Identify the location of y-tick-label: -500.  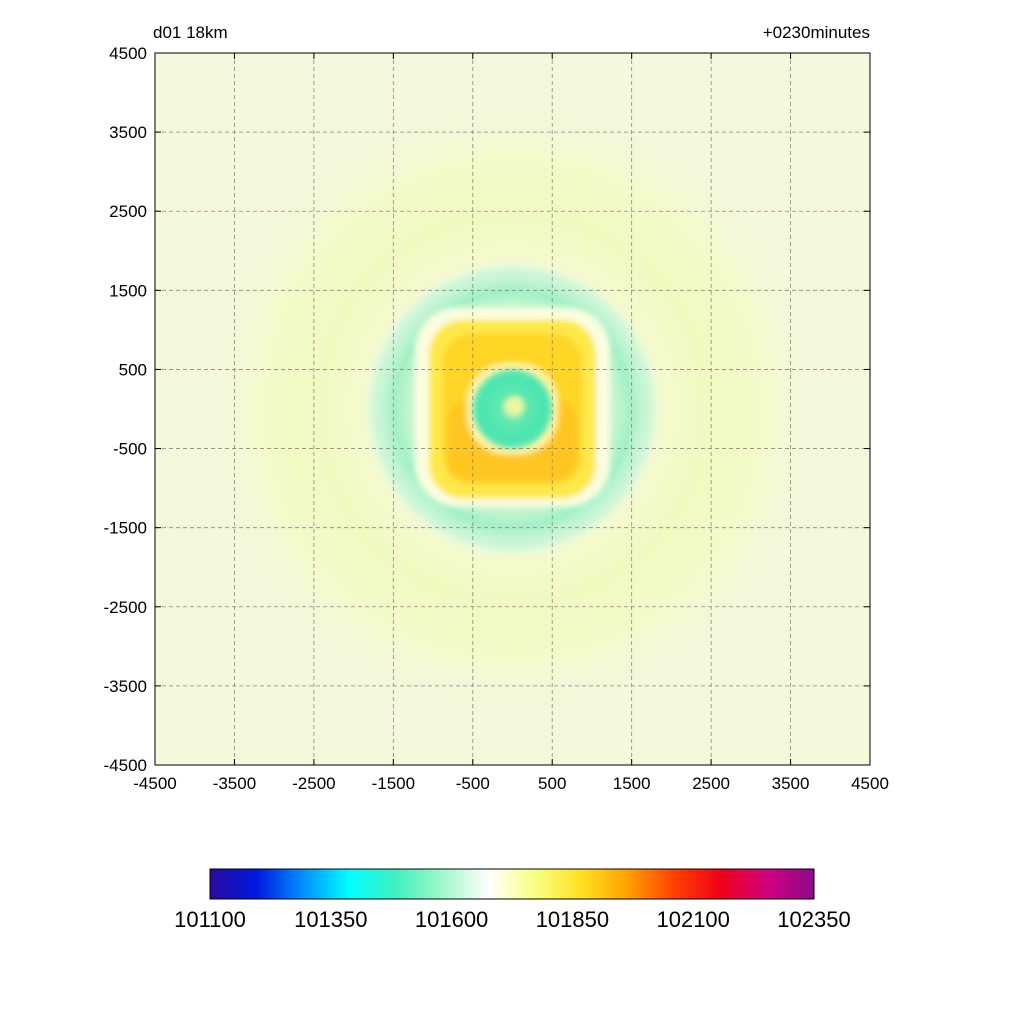
(130, 449).